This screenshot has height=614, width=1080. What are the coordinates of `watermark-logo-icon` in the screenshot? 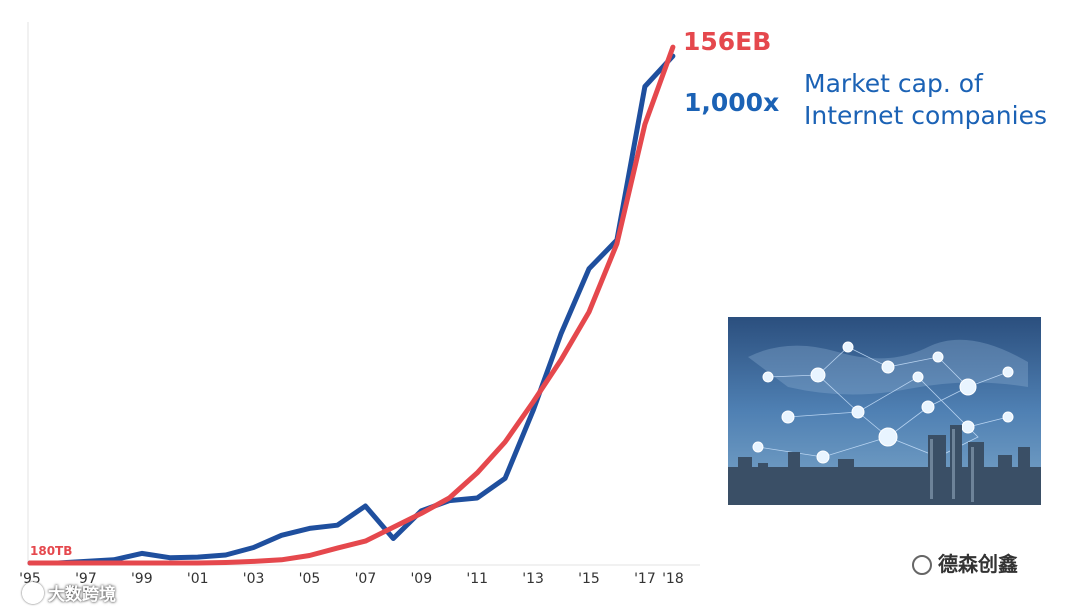 It's located at (33, 593).